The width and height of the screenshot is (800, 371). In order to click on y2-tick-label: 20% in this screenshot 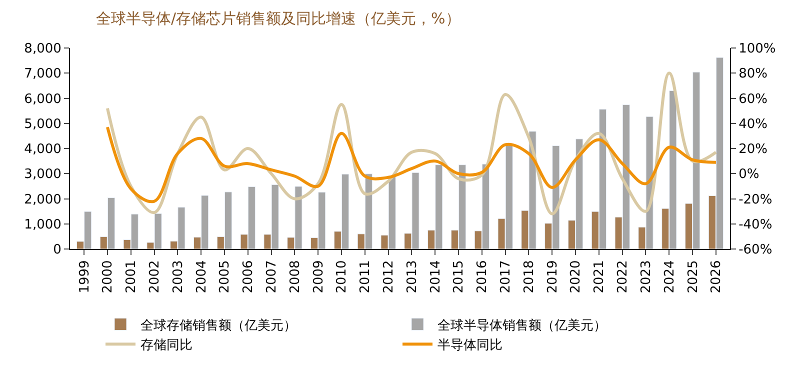, I will do `click(753, 150)`.